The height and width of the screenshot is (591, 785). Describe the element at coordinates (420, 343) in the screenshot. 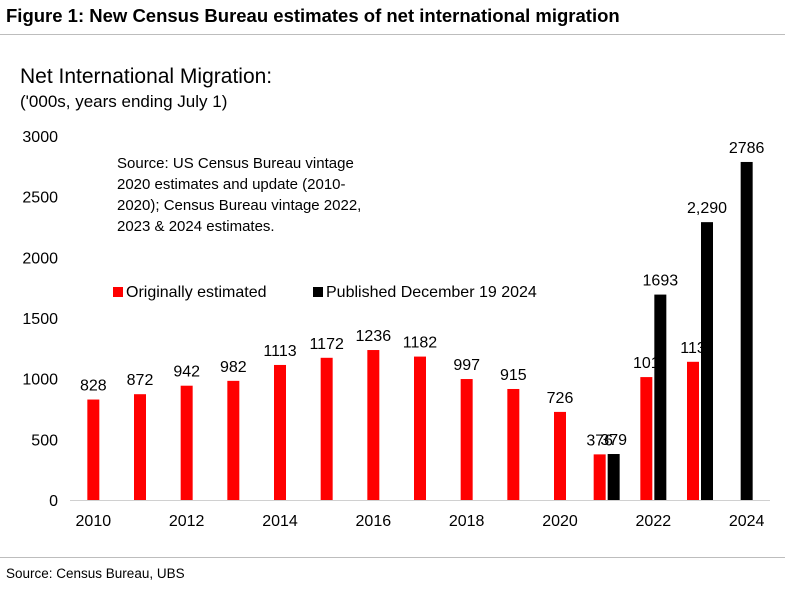

I see `data-label: 1182` at that location.